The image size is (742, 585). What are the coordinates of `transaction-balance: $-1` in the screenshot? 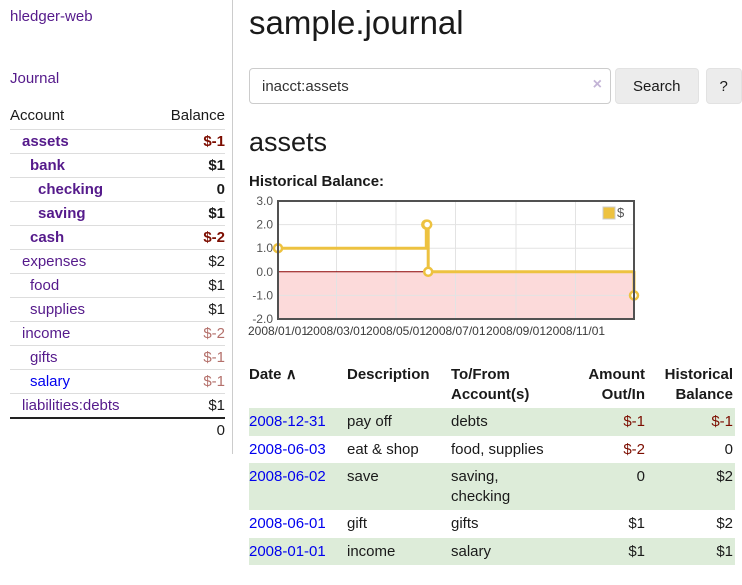 It's located at (722, 421).